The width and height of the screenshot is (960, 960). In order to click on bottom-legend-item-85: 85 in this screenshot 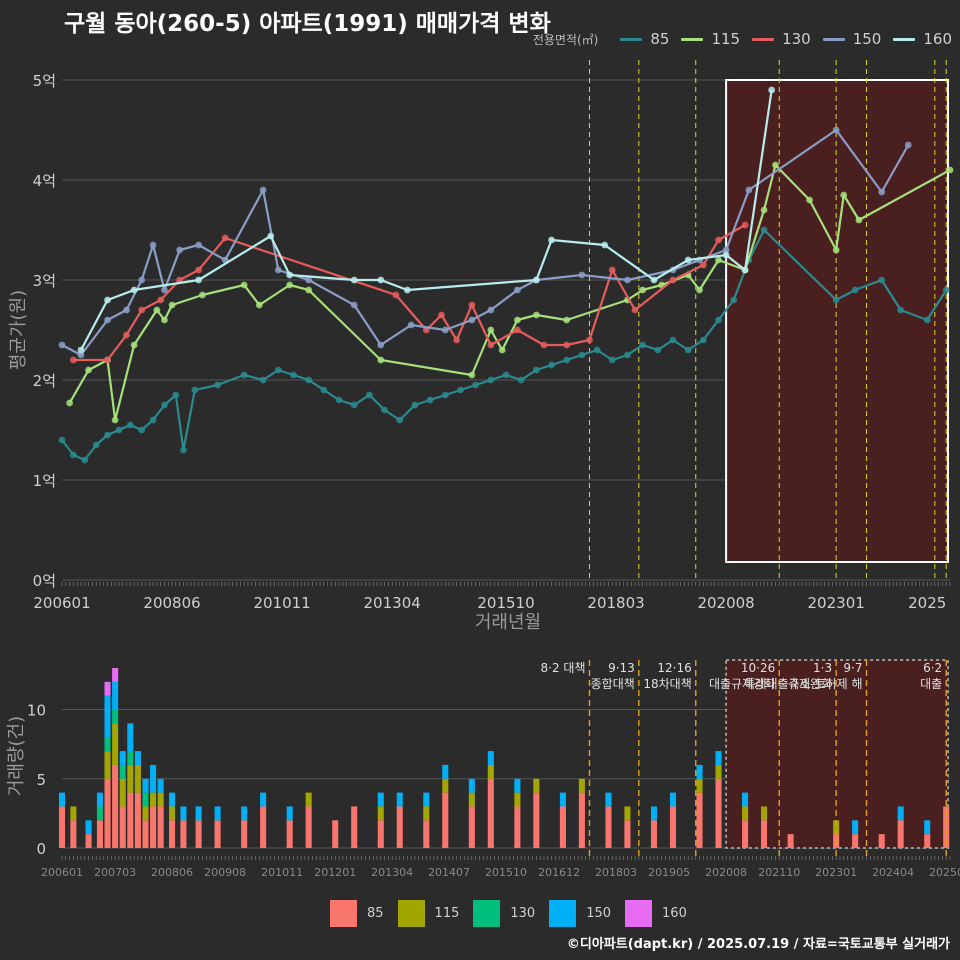, I will do `click(357, 913)`.